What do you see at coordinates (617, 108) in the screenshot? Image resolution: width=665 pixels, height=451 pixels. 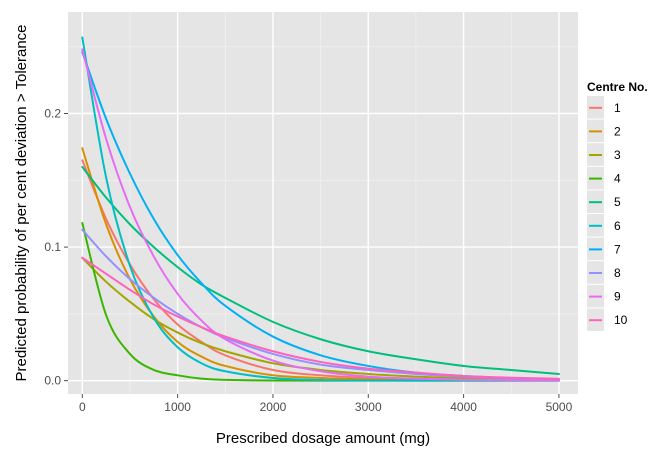 I see `legend-label-centre-1: 1` at bounding box center [617, 108].